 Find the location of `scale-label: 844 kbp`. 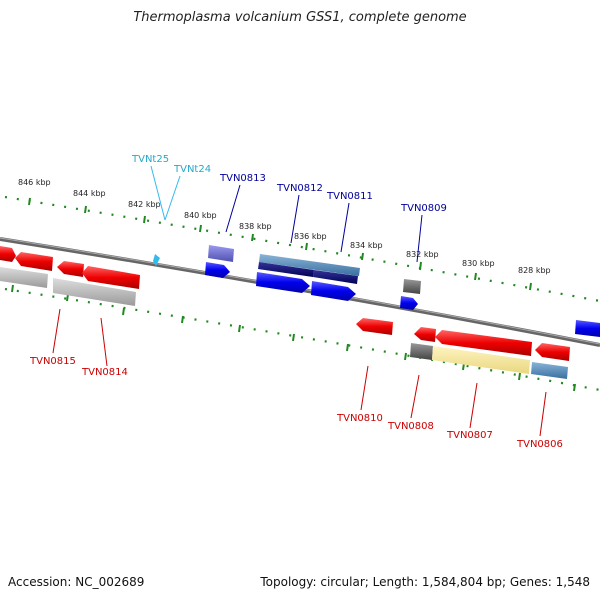

scale-label: 844 kbp is located at coordinates (89, 193).